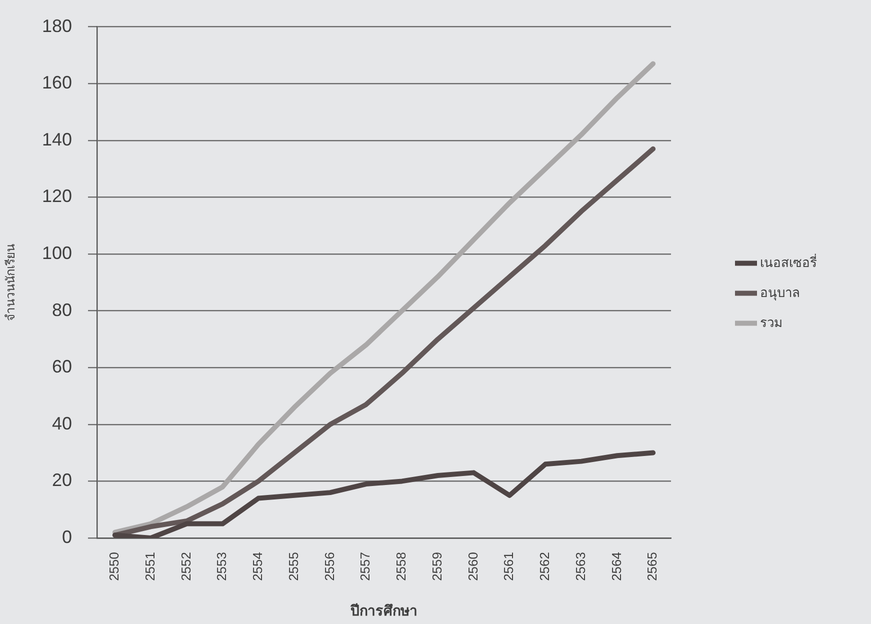 This screenshot has height=624, width=871. What do you see at coordinates (67, 536) in the screenshot?
I see `y-tick-label: 0` at bounding box center [67, 536].